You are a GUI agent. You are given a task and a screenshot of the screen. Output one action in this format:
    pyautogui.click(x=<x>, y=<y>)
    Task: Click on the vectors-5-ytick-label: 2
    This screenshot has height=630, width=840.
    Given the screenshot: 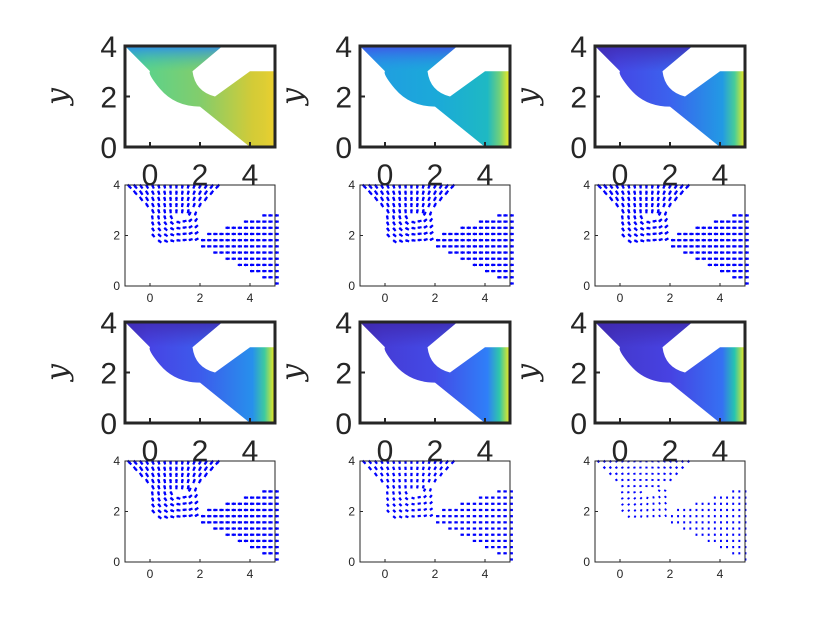 What is the action you would take?
    pyautogui.click(x=351, y=512)
    